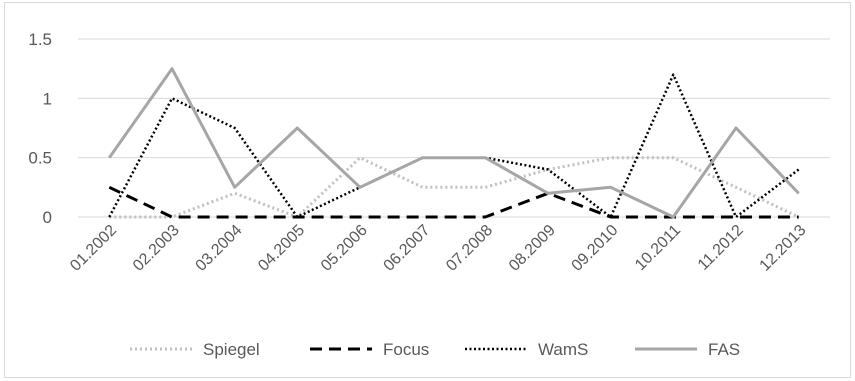 The image size is (855, 381). Describe the element at coordinates (658, 248) in the screenshot. I see `x-tick-label: 10.2011` at that location.